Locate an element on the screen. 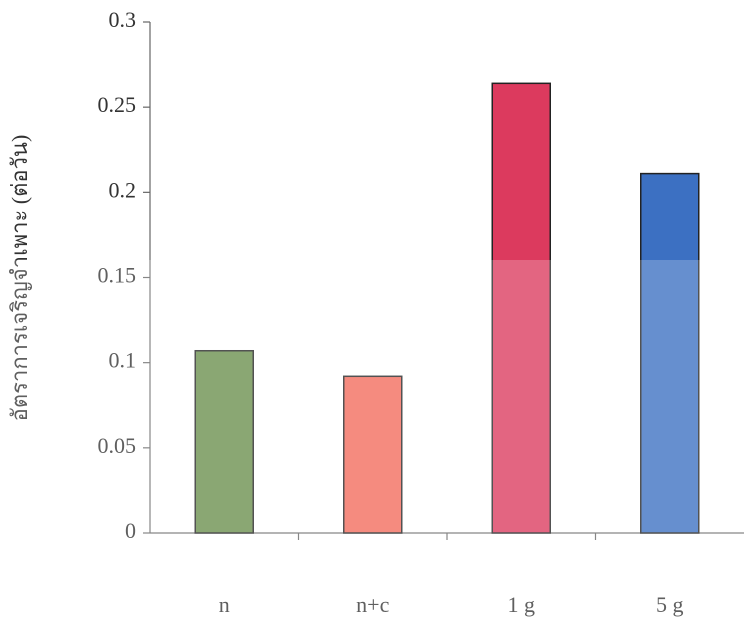  x-tick-label: n+c is located at coordinates (372, 604).